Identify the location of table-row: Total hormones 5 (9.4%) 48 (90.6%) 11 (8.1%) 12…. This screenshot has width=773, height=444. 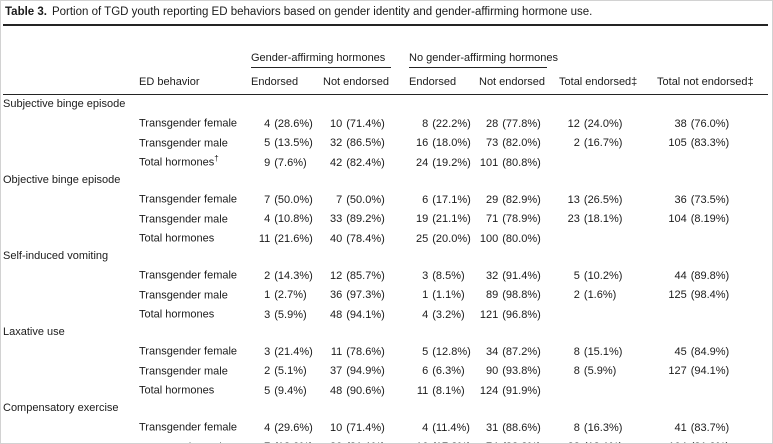
(385, 389).